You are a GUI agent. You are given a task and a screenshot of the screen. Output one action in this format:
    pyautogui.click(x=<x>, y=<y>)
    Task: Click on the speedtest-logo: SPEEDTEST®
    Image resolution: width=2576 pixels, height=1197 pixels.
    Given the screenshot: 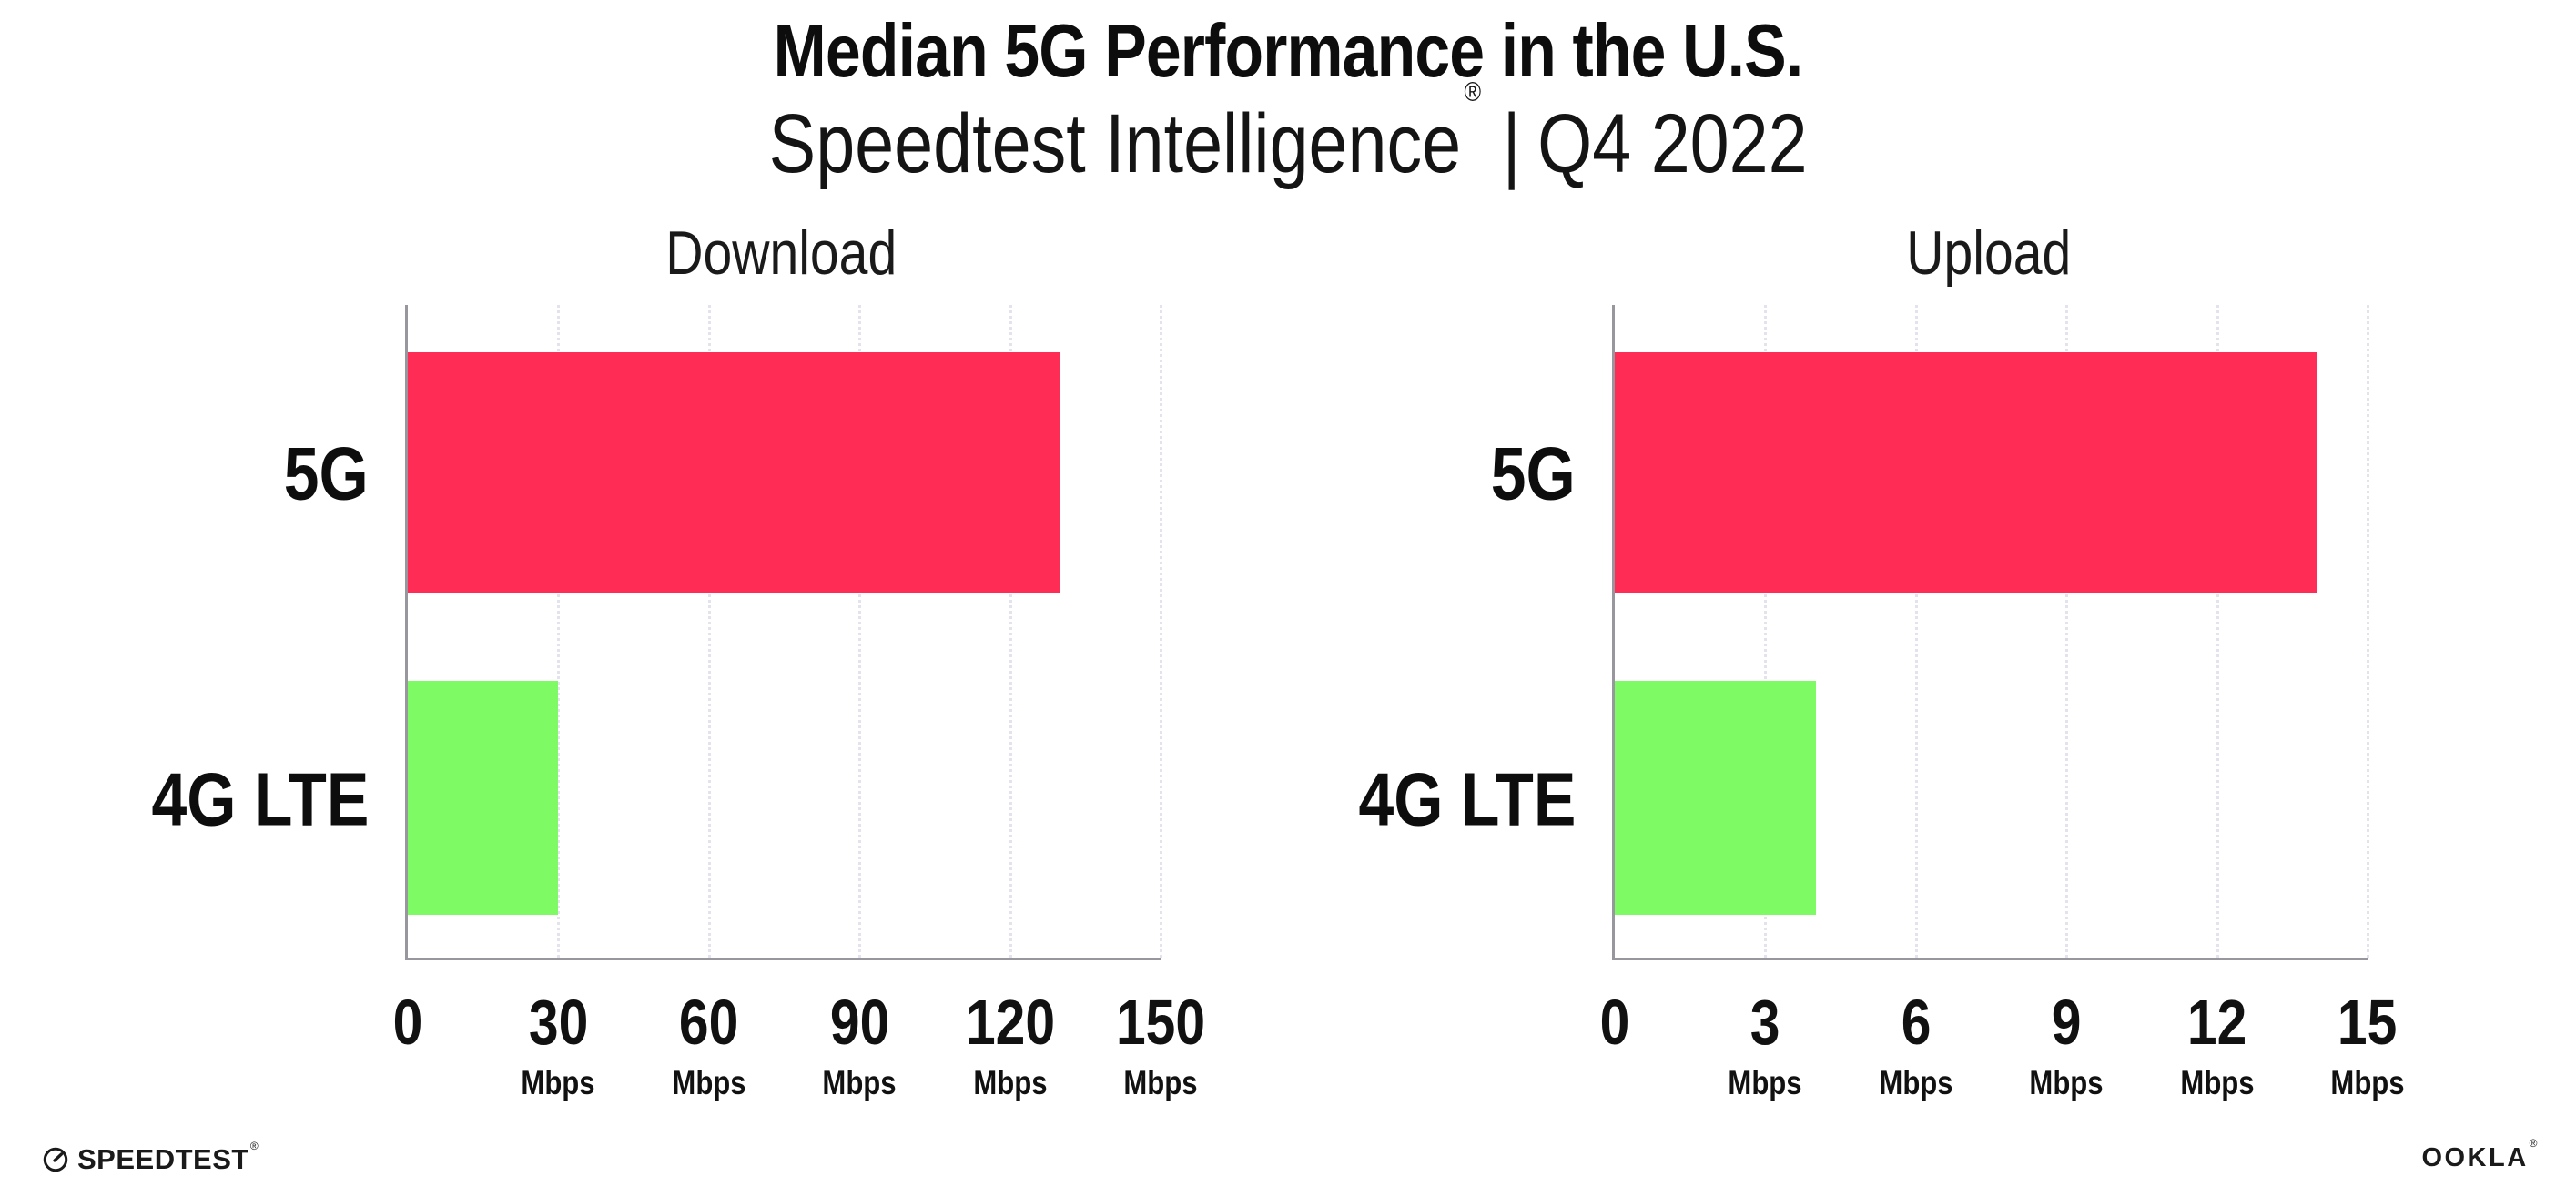 What is the action you would take?
    pyautogui.click(x=150, y=1157)
    